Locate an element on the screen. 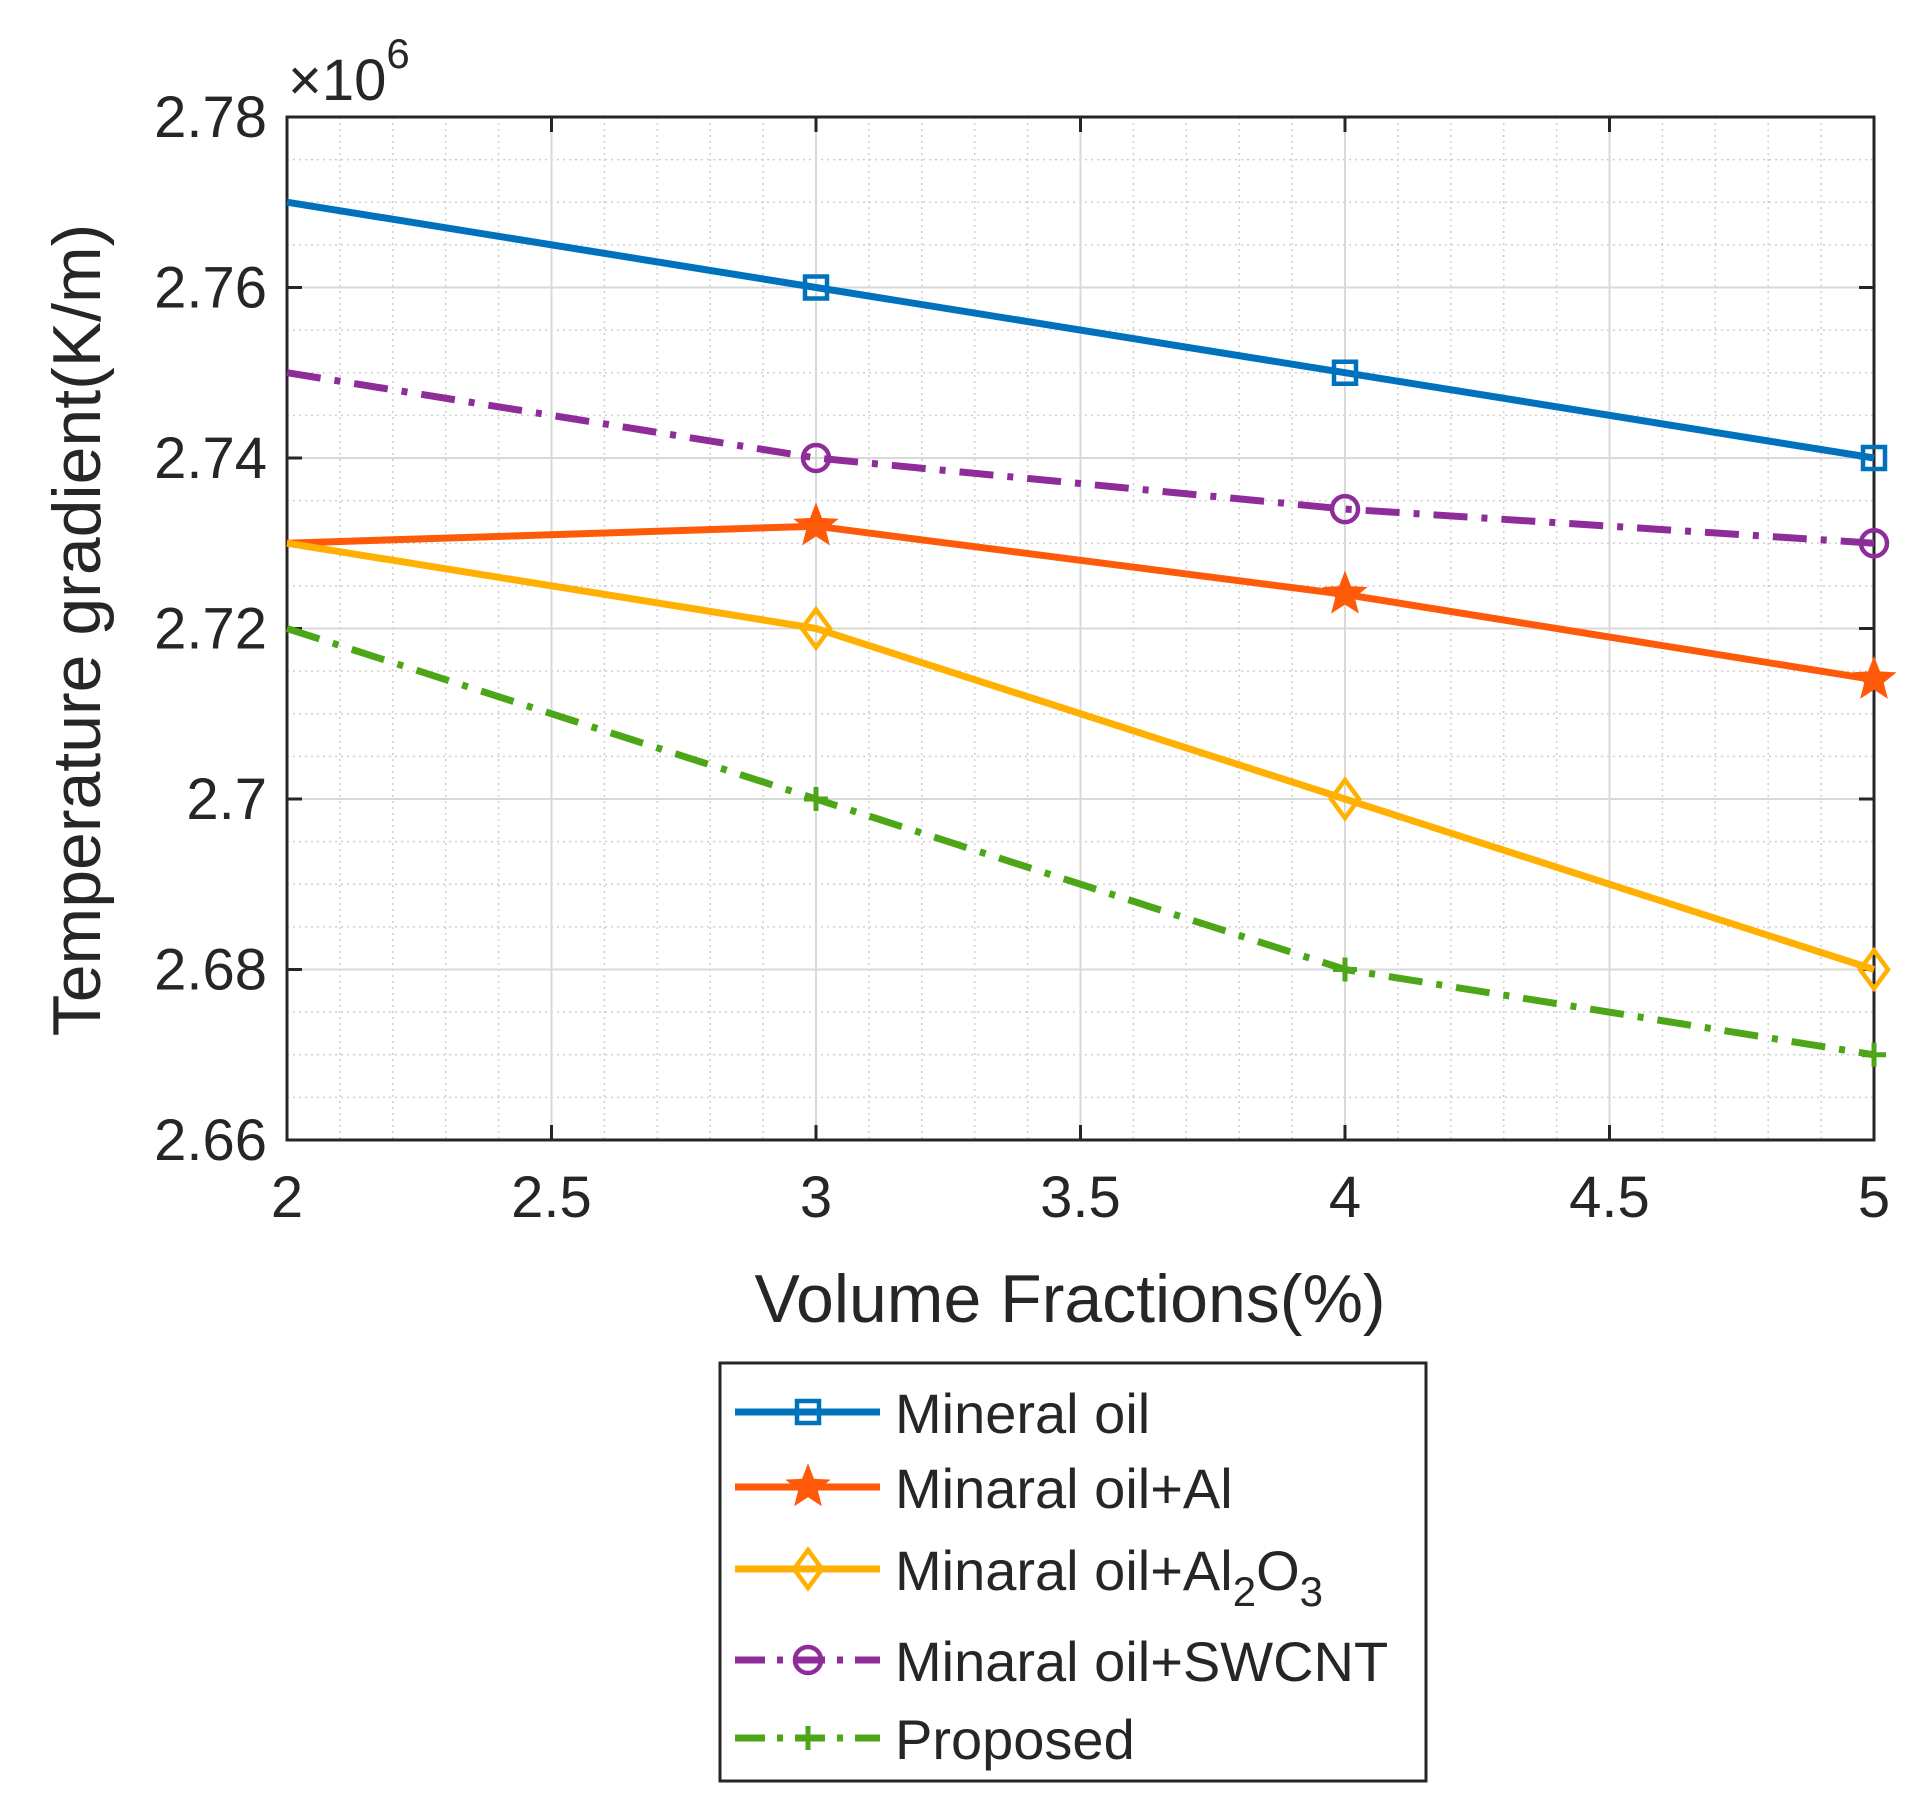 Image resolution: width=1912 pixels, height=1808 pixels. legend-label: Proposed is located at coordinates (1015, 1739).